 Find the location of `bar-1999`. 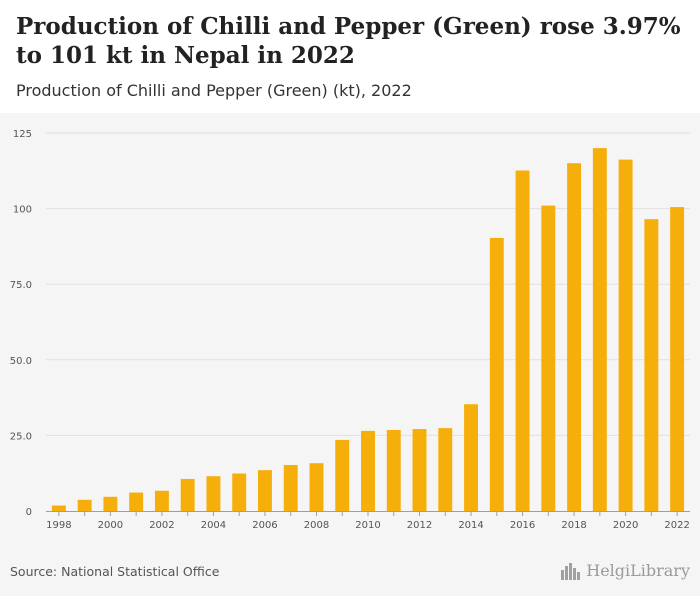

bar-1999 is located at coordinates (84, 505).